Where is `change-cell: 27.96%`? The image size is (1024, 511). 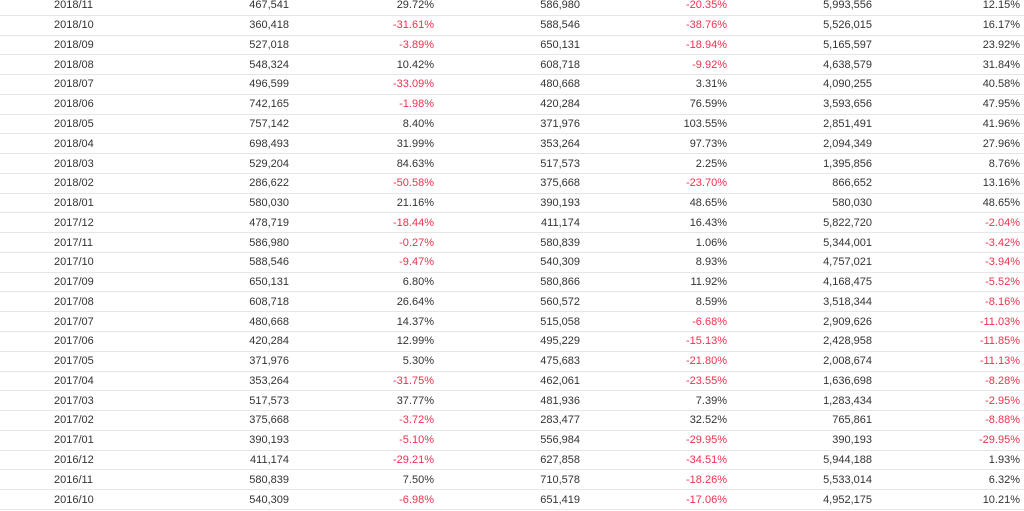
change-cell: 27.96% is located at coordinates (1001, 143).